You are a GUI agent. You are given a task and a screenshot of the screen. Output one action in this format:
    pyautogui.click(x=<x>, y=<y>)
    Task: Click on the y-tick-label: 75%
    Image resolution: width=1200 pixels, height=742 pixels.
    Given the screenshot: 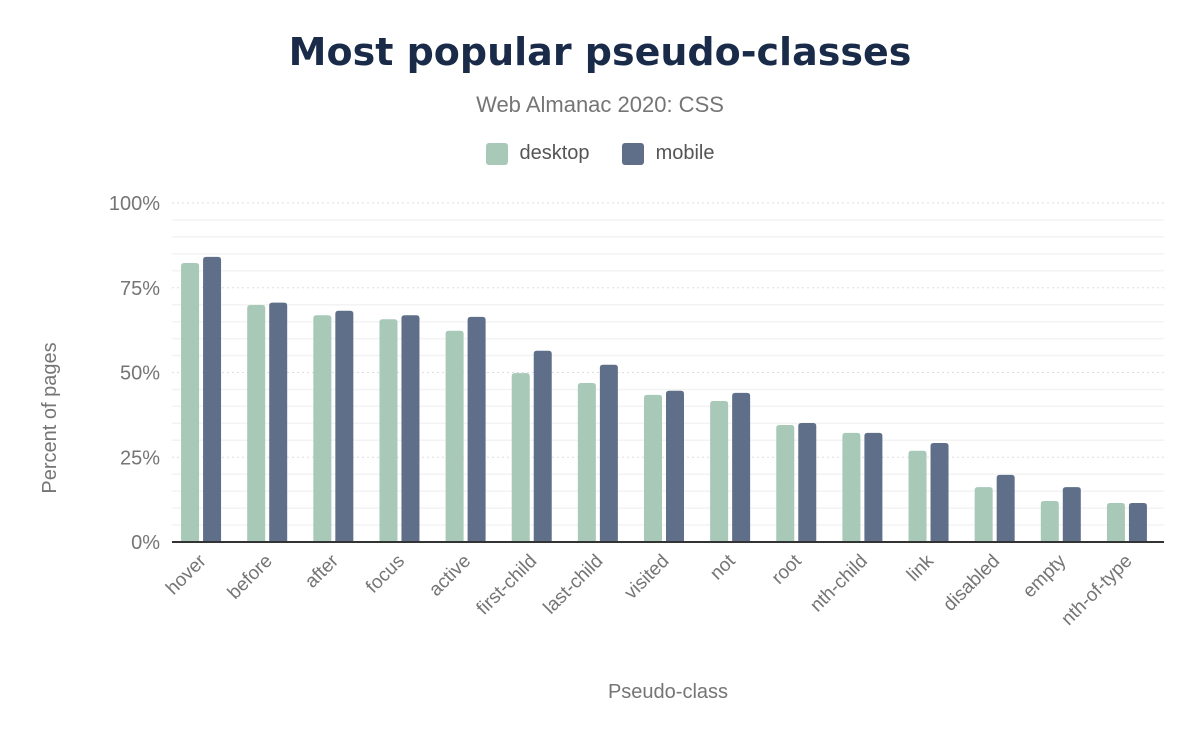 What is the action you would take?
    pyautogui.click(x=140, y=289)
    